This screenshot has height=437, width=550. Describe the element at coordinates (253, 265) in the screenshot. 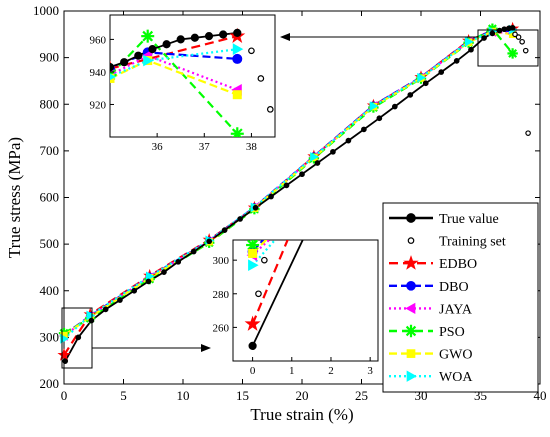

I see `inset-bottom-point-woa` at that location.